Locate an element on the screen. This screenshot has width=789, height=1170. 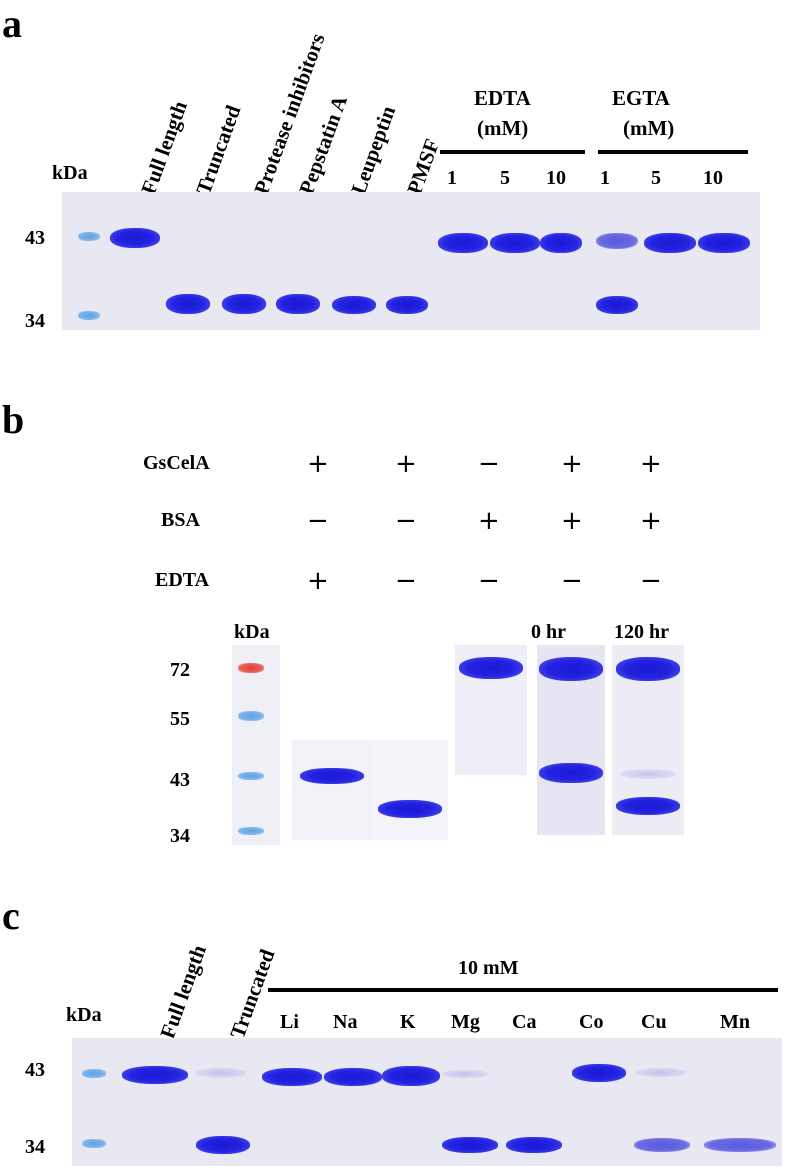
panel-c-mw-43: 43 is located at coordinates (35, 1070).